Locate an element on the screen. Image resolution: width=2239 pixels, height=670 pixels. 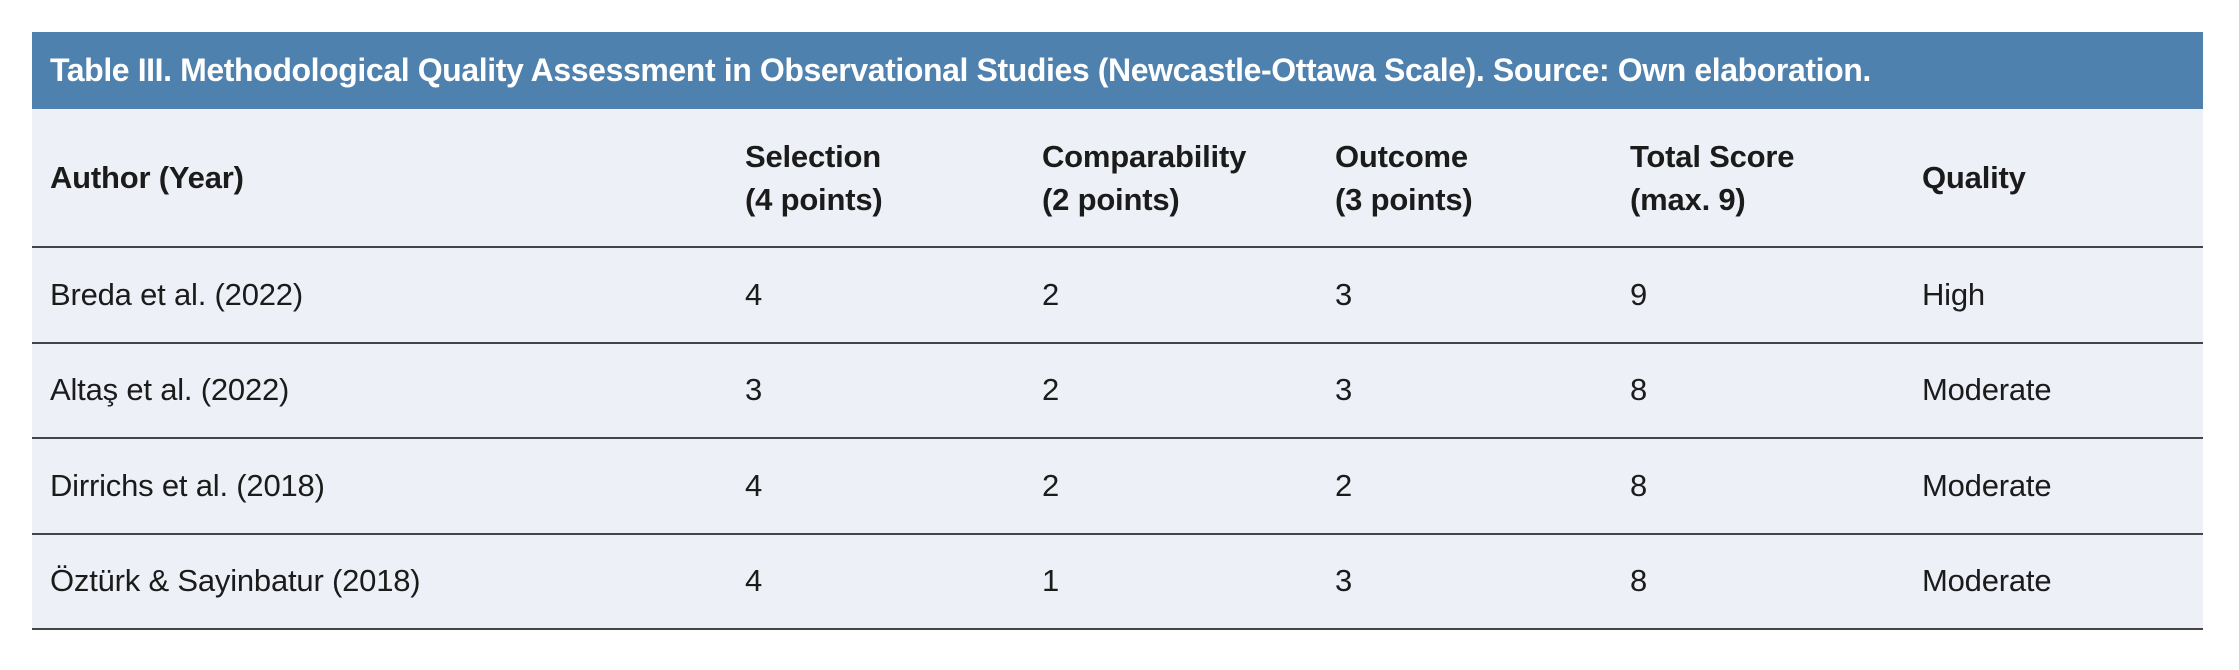
table-row: Dirrichs et al. (2018) 4 2 2 8 Moderate is located at coordinates (1117, 485).